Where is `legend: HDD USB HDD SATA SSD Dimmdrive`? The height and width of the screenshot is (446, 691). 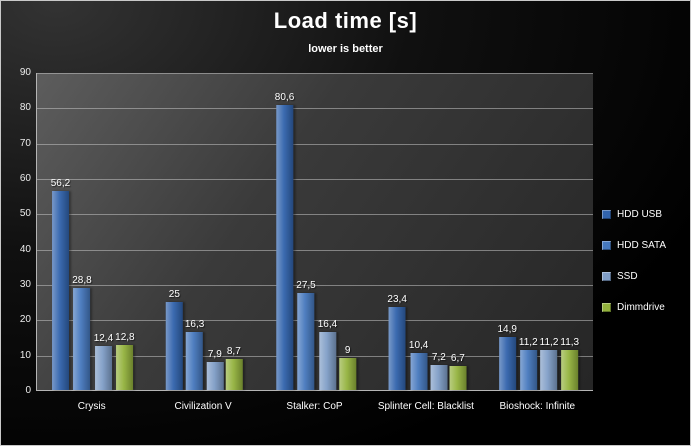 legend: HDD USB HDD SATA SSD Dimmdrive is located at coordinates (634, 271).